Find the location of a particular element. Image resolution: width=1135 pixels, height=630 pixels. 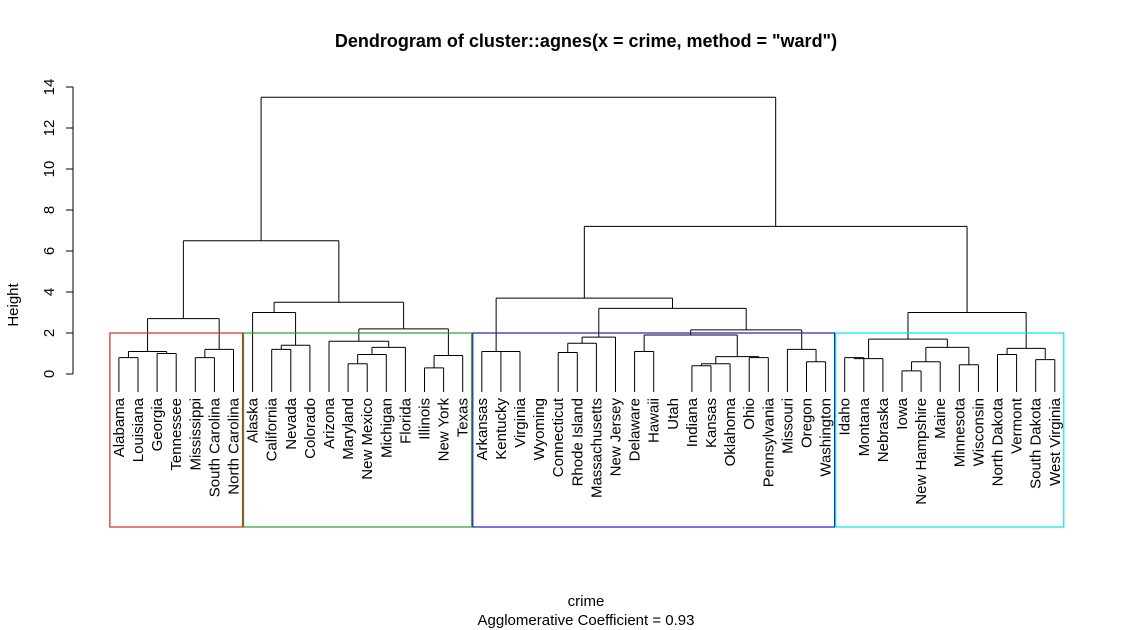

leaf-label: North Dakota is located at coordinates (998, 441).